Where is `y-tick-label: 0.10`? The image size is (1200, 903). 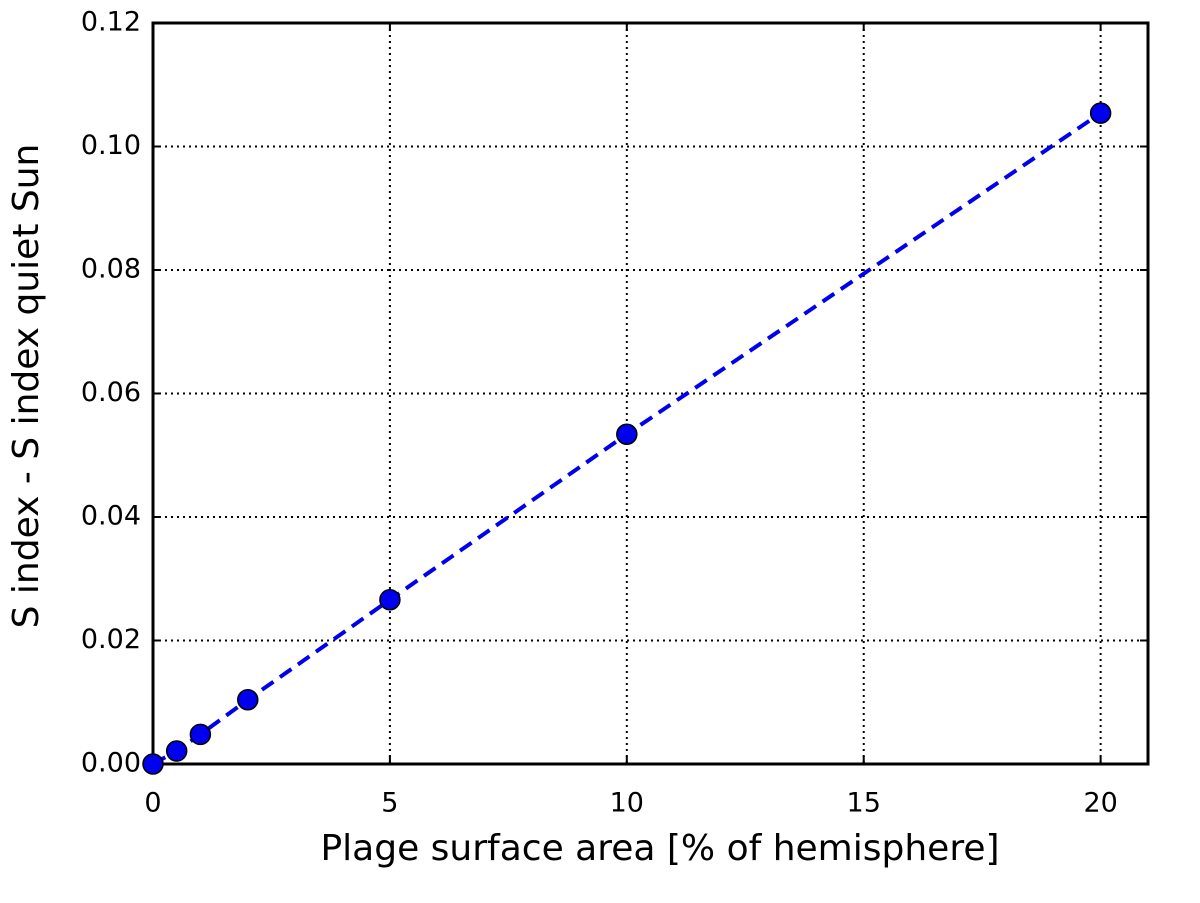 y-tick-label: 0.10 is located at coordinates (111, 145).